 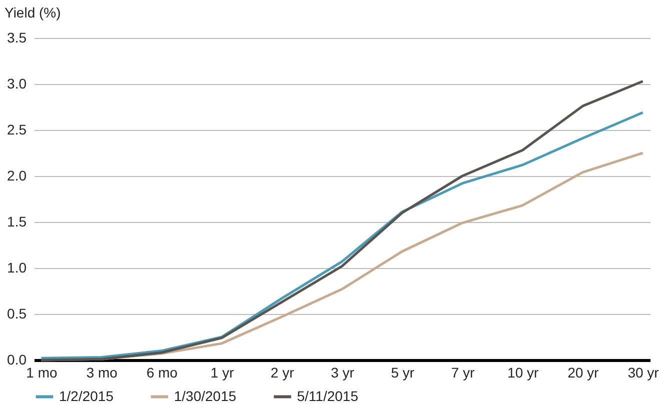 What do you see at coordinates (17, 360) in the screenshot?
I see `y-tick-label: 0.0` at bounding box center [17, 360].